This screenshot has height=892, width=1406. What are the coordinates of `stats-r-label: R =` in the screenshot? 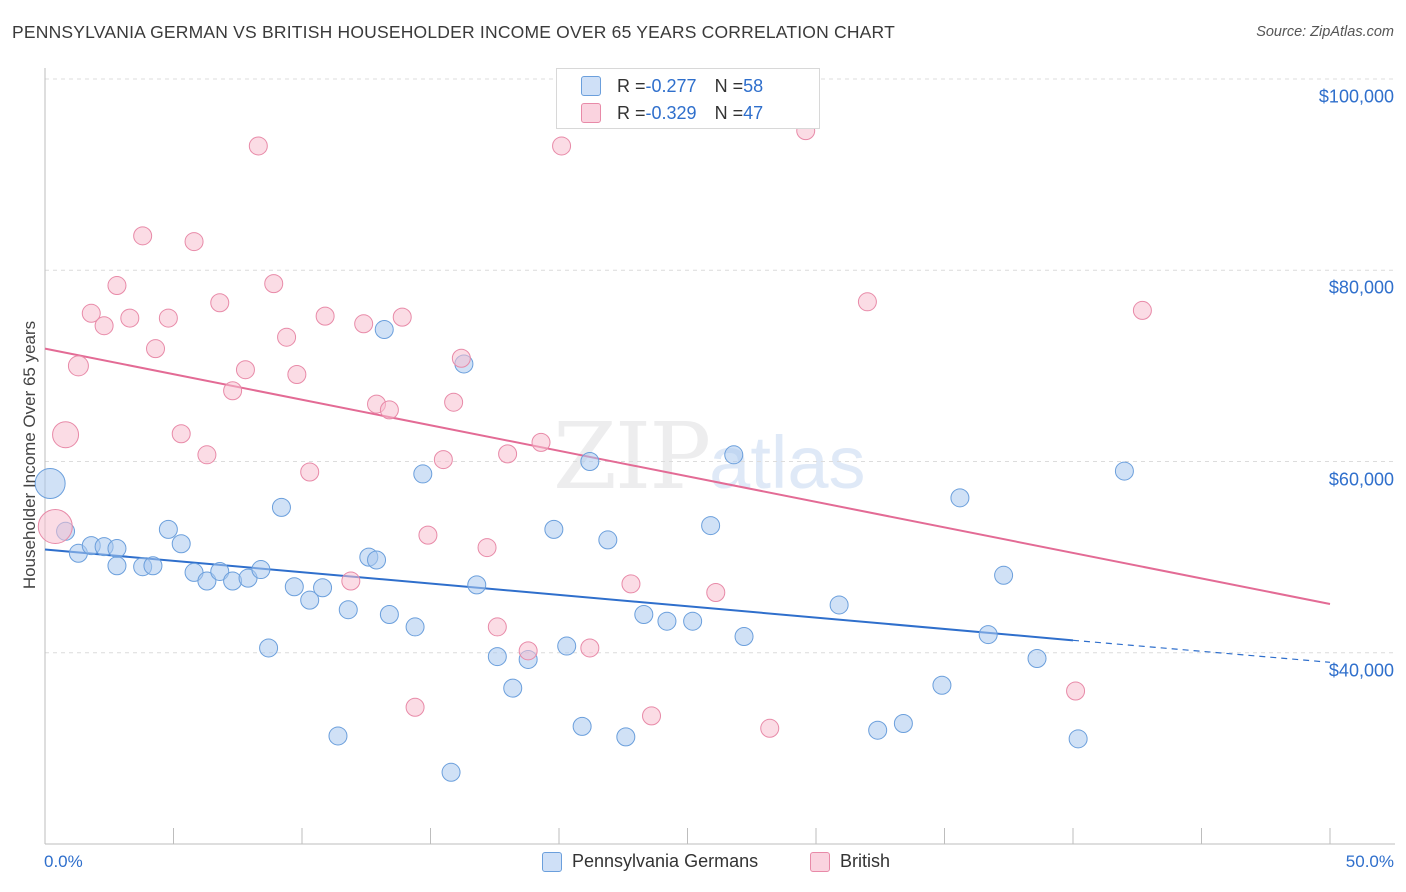 It's located at (631, 85).